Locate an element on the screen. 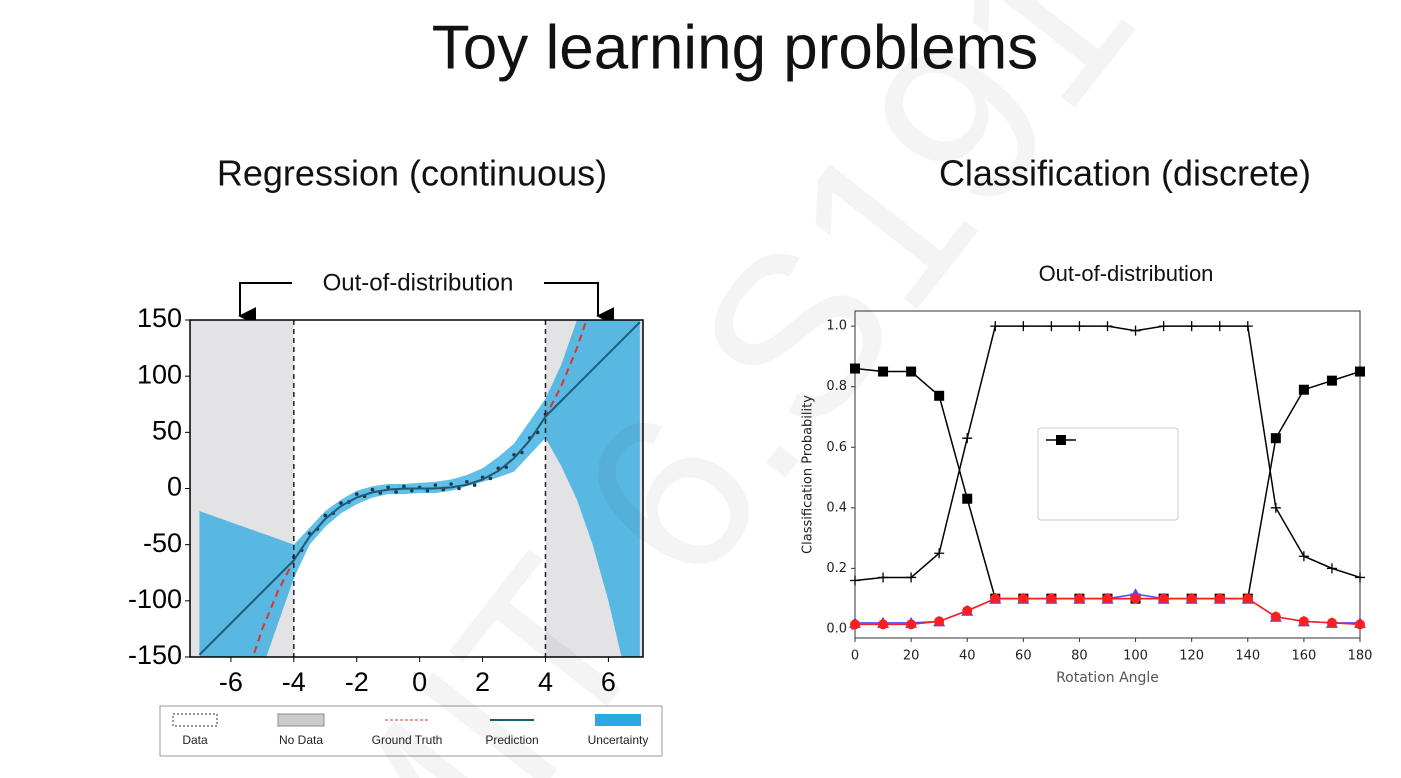 The width and height of the screenshot is (1401, 778). legend-marker is located at coordinates (1061, 440).